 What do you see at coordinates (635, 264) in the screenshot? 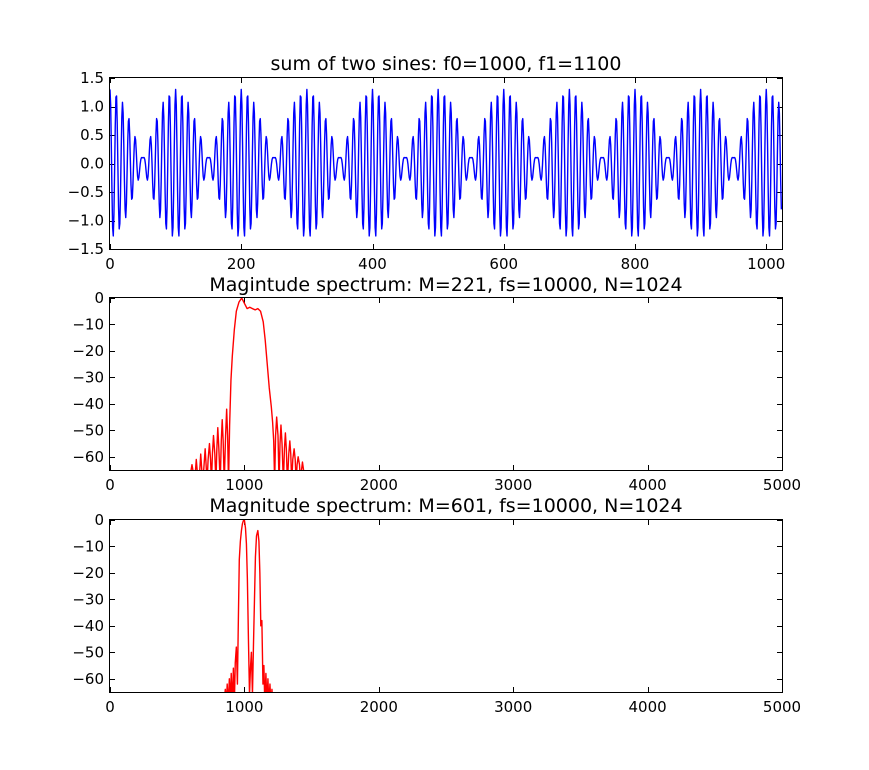
I see `x-tick-label: 800` at bounding box center [635, 264].